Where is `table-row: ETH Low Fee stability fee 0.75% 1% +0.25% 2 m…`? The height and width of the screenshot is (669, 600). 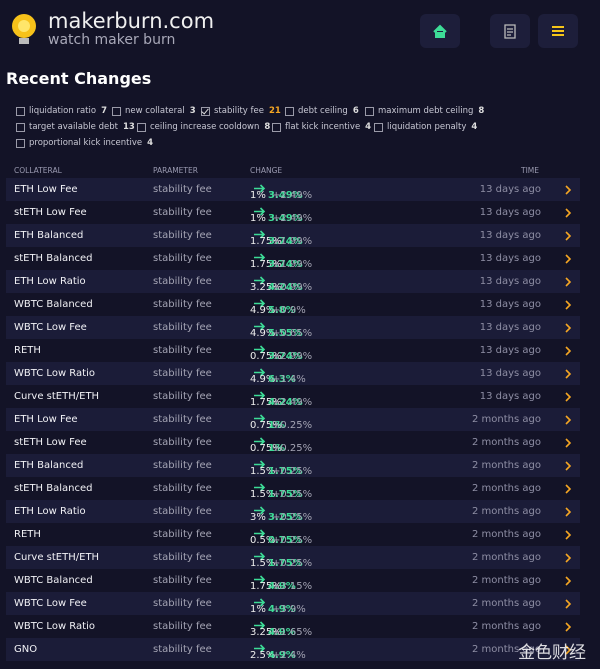 table-row: ETH Low Fee stability fee 0.75% 1% +0.25% 2 m… is located at coordinates (293, 419).